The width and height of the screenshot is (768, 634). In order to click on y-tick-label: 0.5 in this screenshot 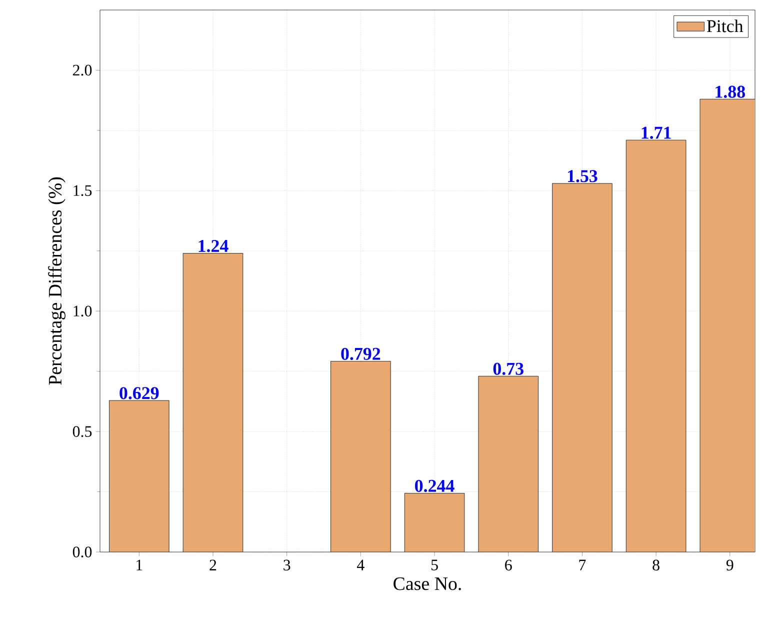, I will do `click(82, 431)`.